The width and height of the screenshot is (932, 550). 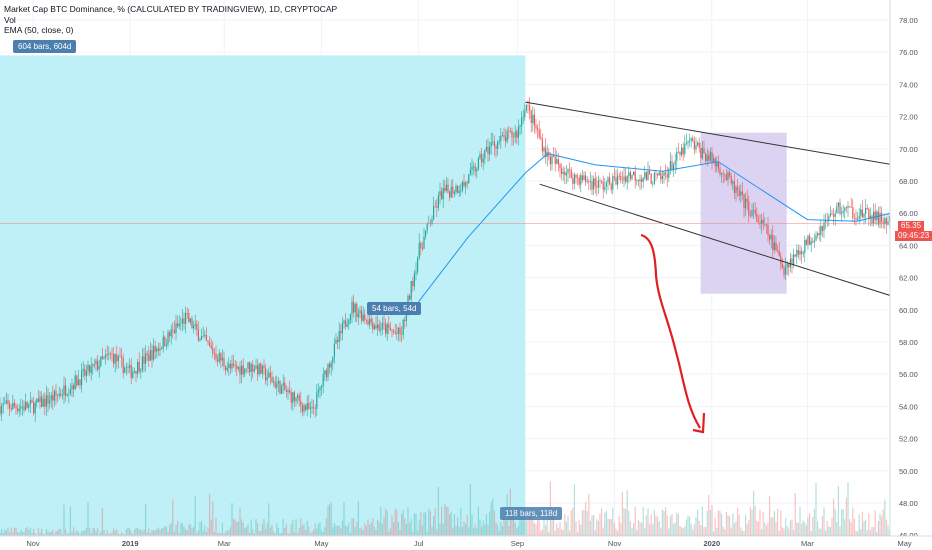 I want to click on range-badge-54: 54 bars, 54d, so click(x=394, y=308).